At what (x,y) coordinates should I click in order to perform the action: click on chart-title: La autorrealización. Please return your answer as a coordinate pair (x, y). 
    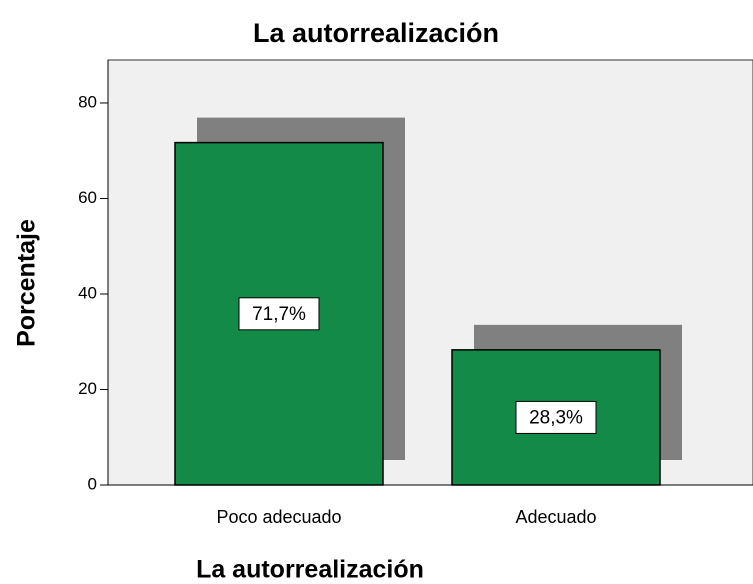
    Looking at the image, I should click on (376, 33).